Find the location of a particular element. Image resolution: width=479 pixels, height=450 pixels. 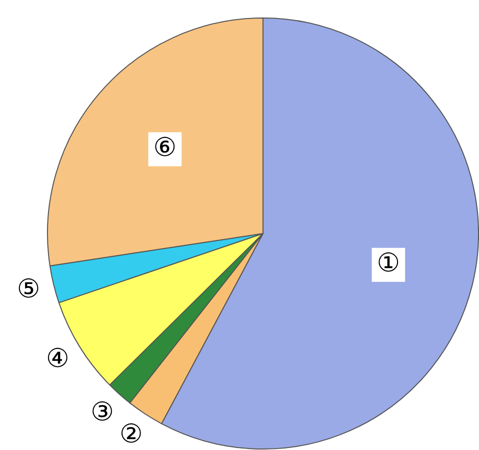

slice-label: ① is located at coordinates (388, 263).